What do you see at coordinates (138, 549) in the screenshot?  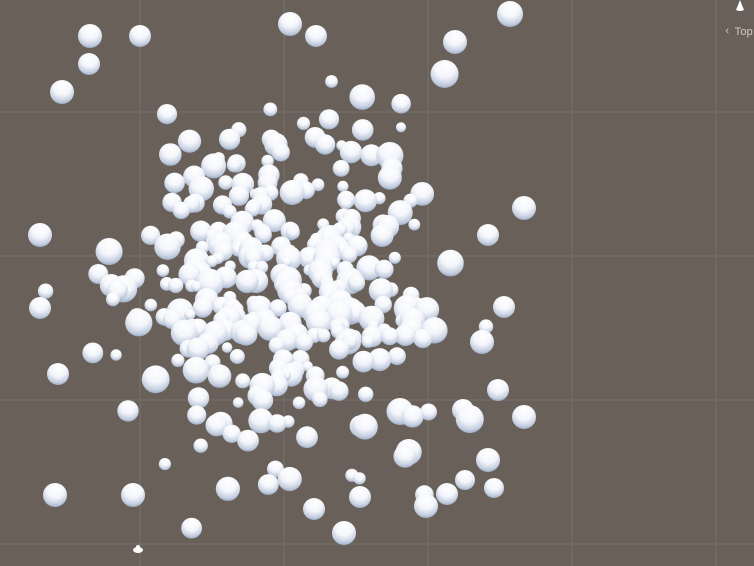 I see `small-scene-object` at bounding box center [138, 549].